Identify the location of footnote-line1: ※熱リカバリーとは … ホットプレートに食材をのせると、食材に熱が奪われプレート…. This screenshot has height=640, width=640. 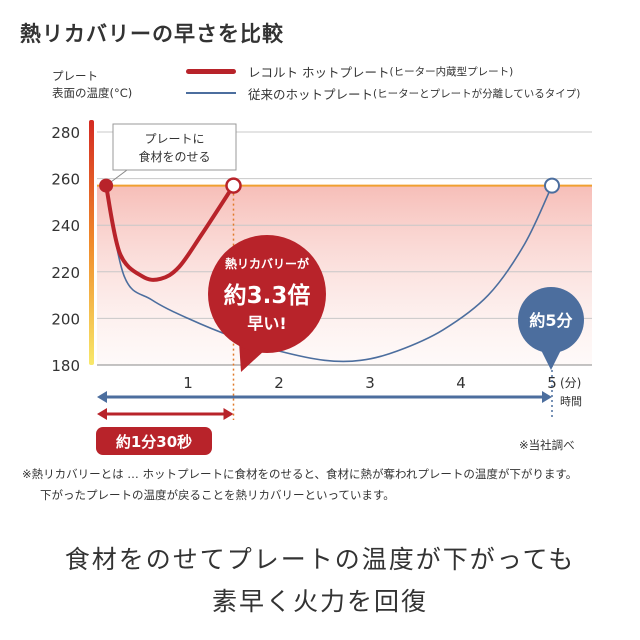
(300, 474).